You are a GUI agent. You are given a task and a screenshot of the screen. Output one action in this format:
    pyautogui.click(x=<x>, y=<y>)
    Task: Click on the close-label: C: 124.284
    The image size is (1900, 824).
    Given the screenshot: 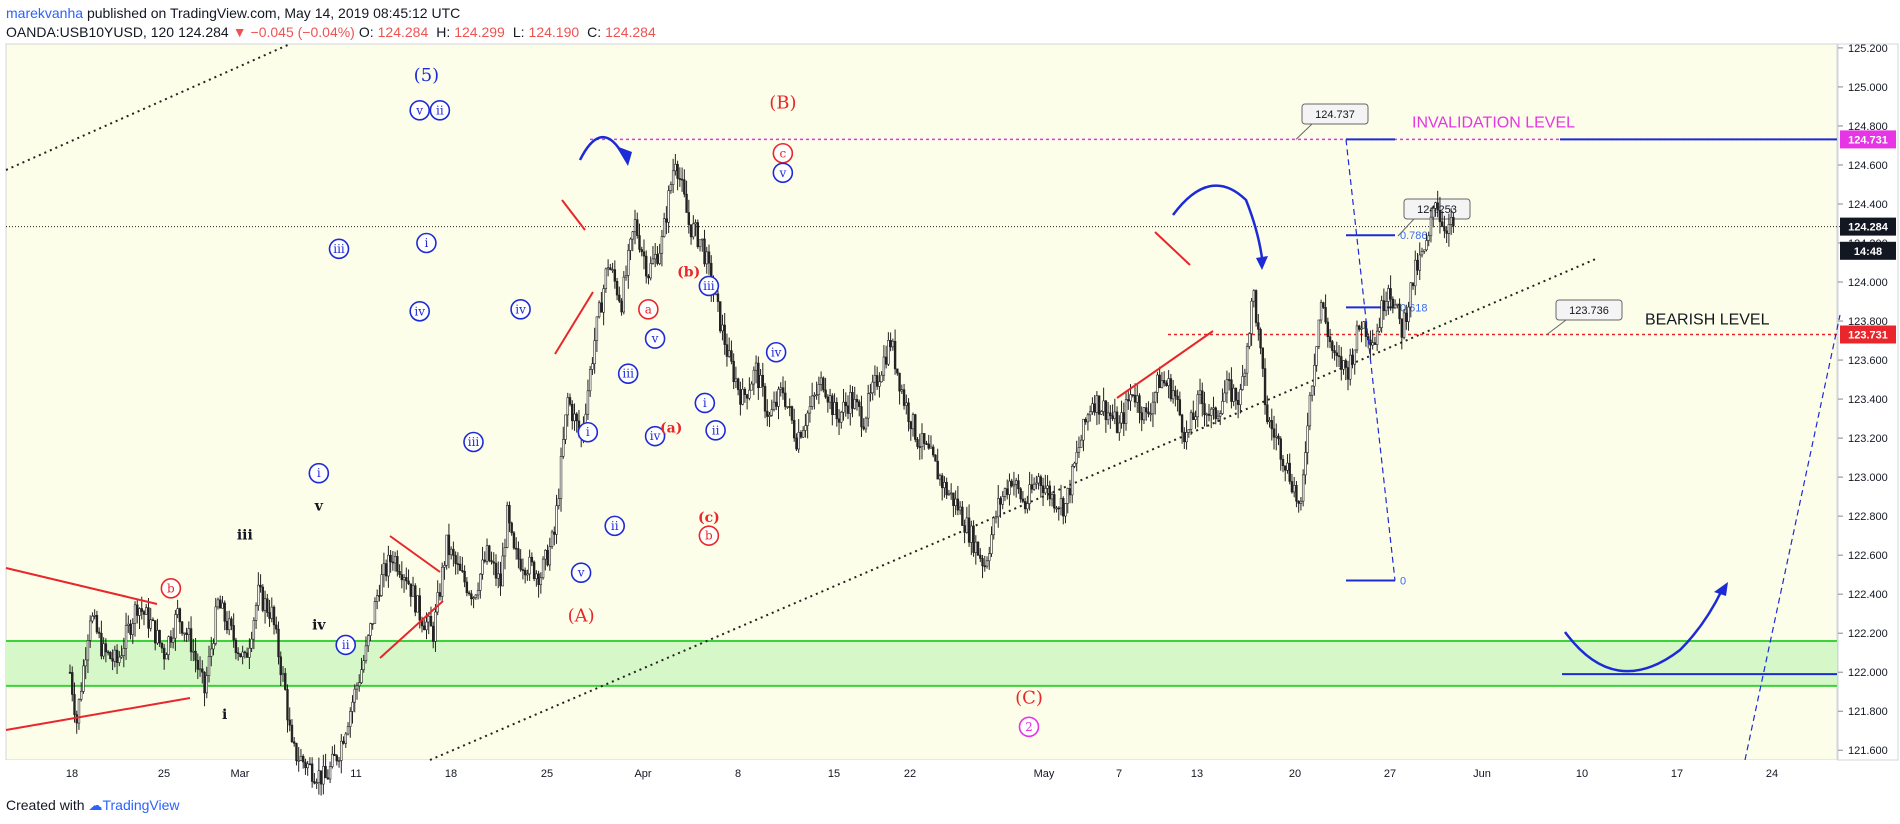 What is the action you would take?
    pyautogui.click(x=621, y=32)
    